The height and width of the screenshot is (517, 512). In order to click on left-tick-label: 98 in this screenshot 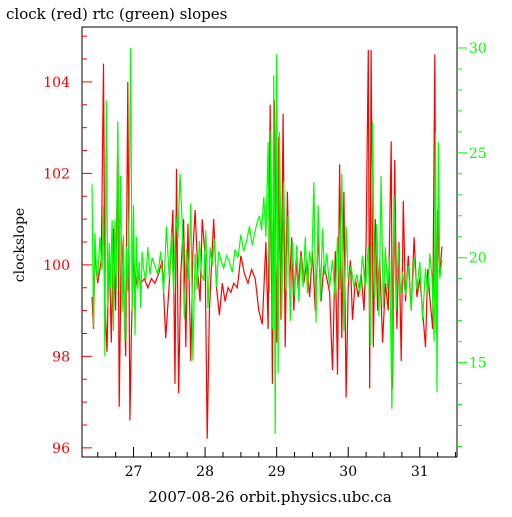, I will do `click(61, 357)`.